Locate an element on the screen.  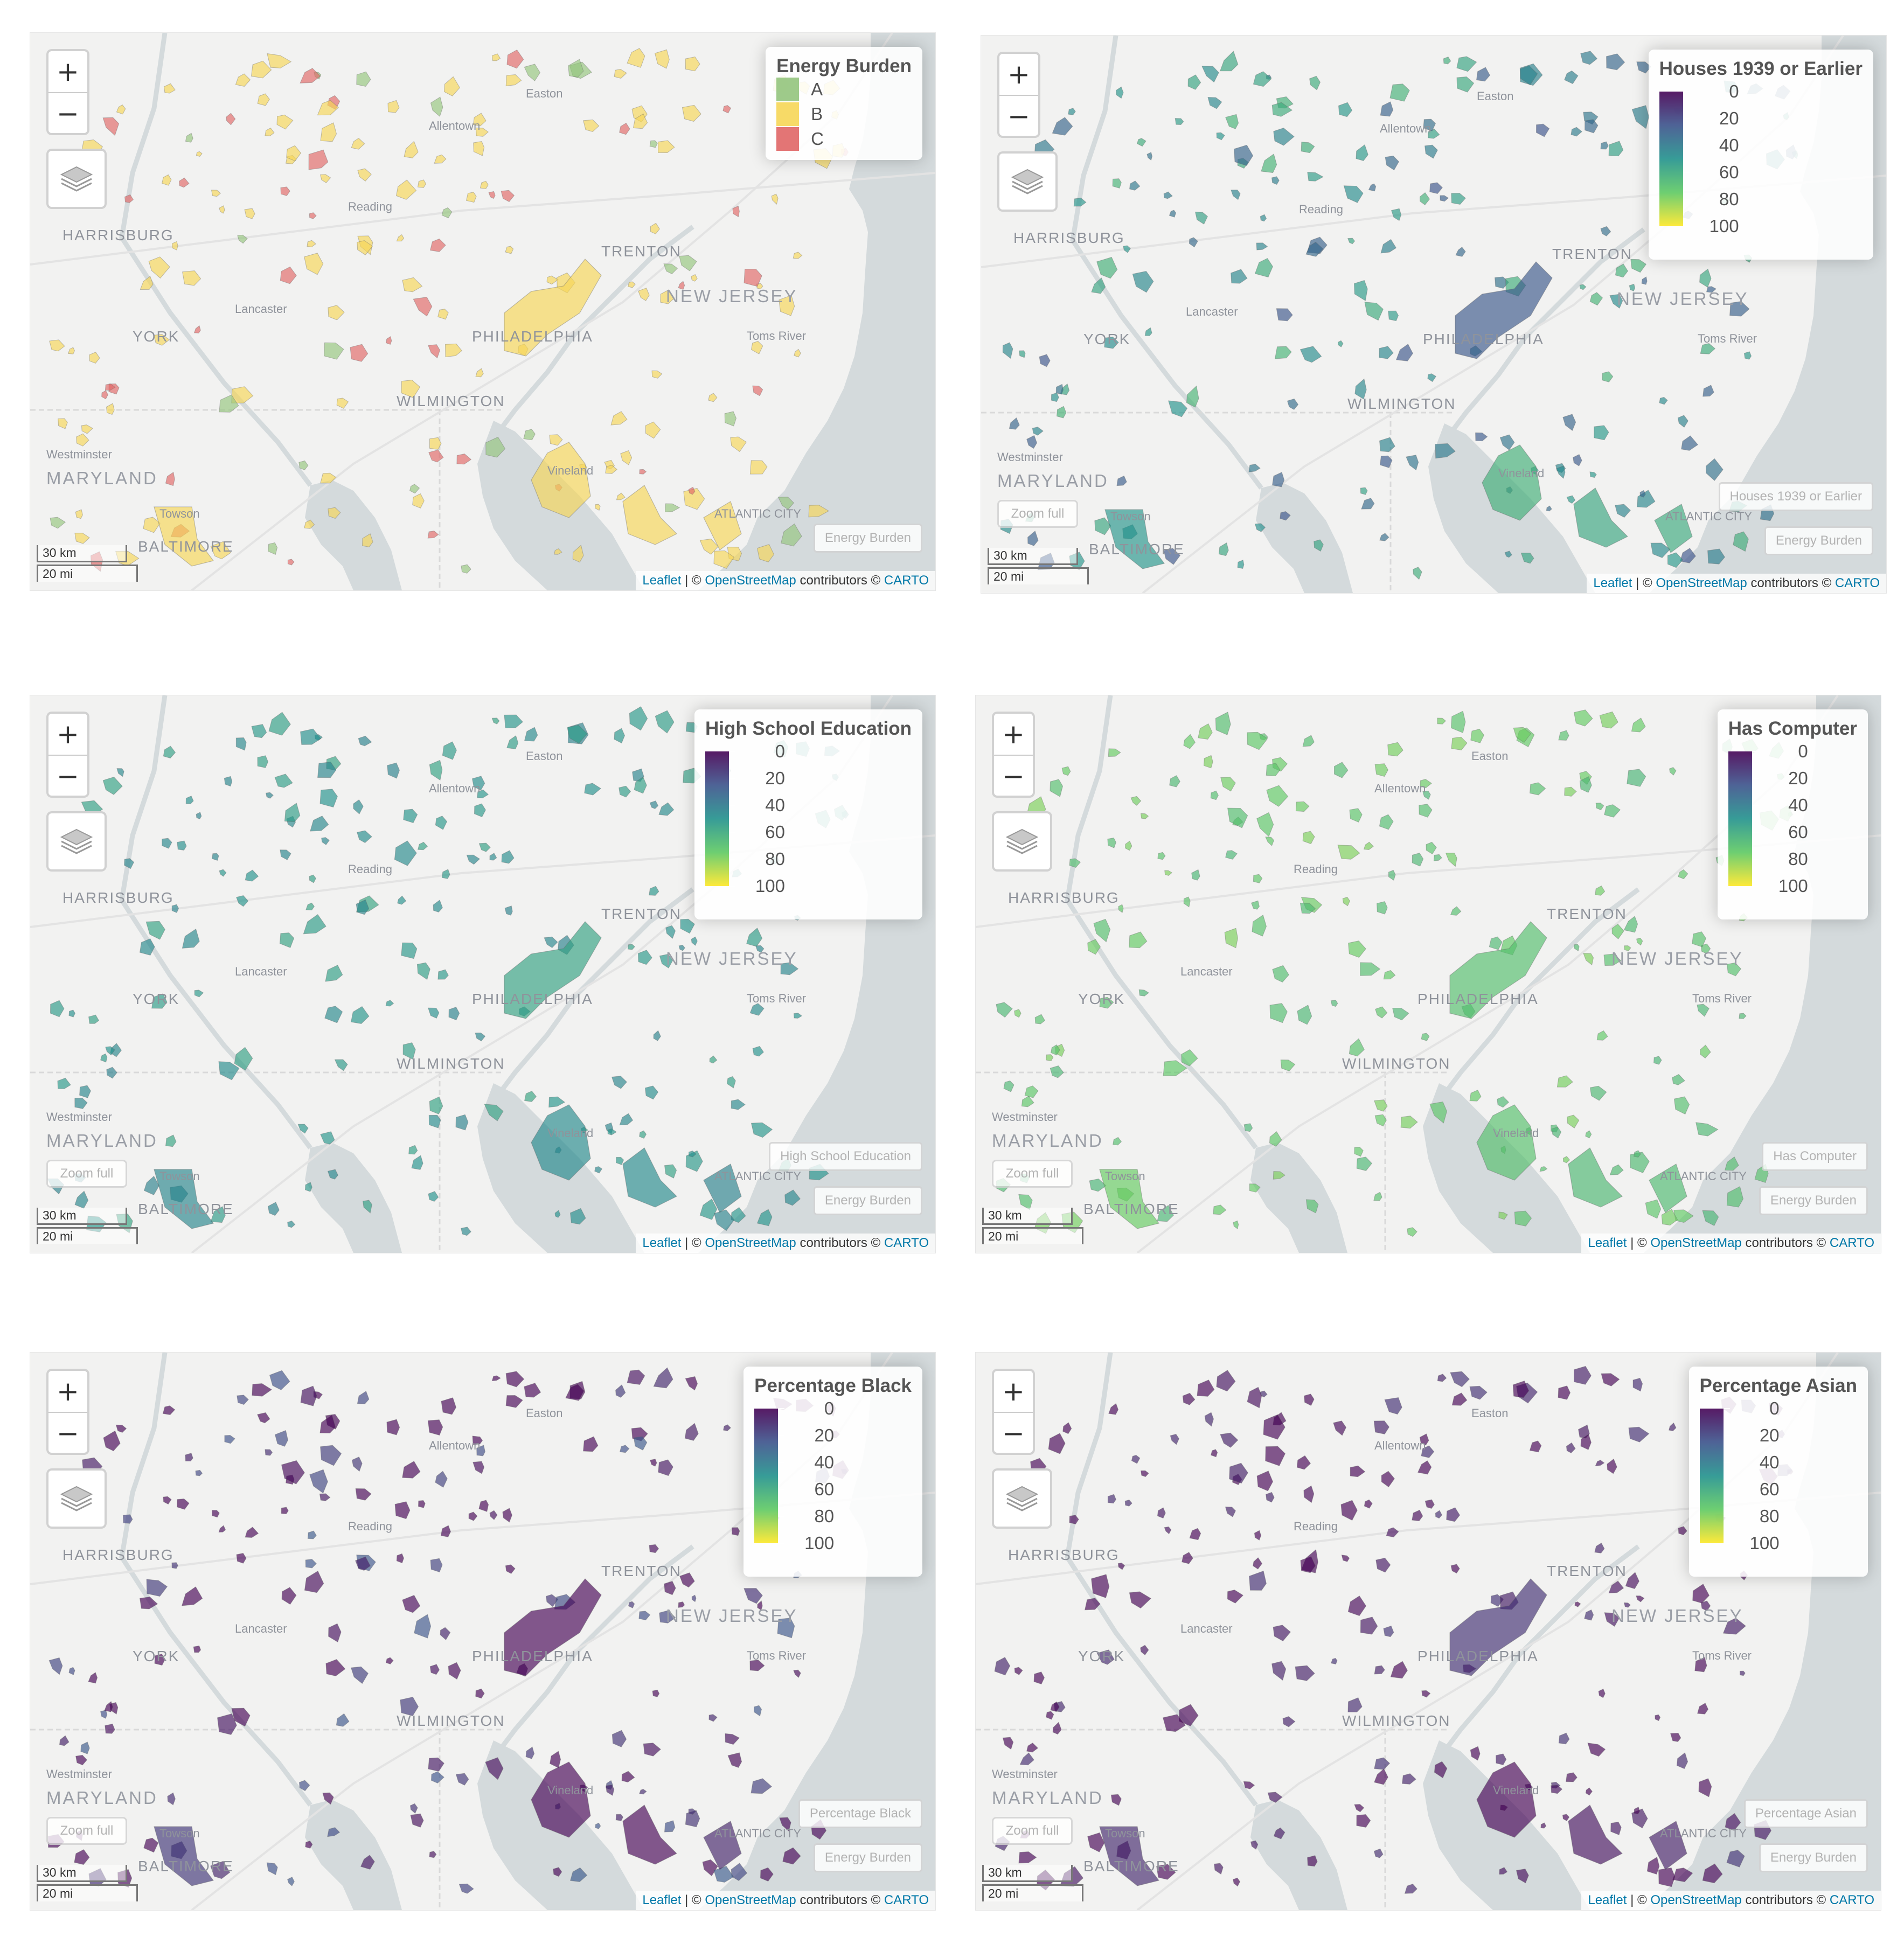
layers-button is located at coordinates (76, 179).